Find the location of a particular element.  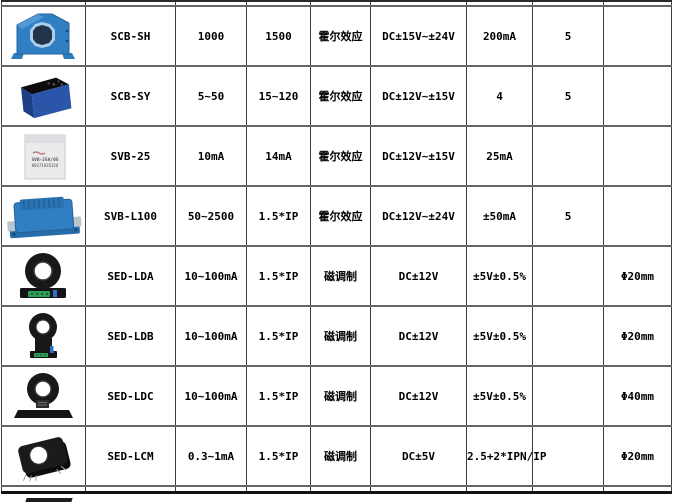

supply-cell: DC±15V~±24V is located at coordinates (418, 36).